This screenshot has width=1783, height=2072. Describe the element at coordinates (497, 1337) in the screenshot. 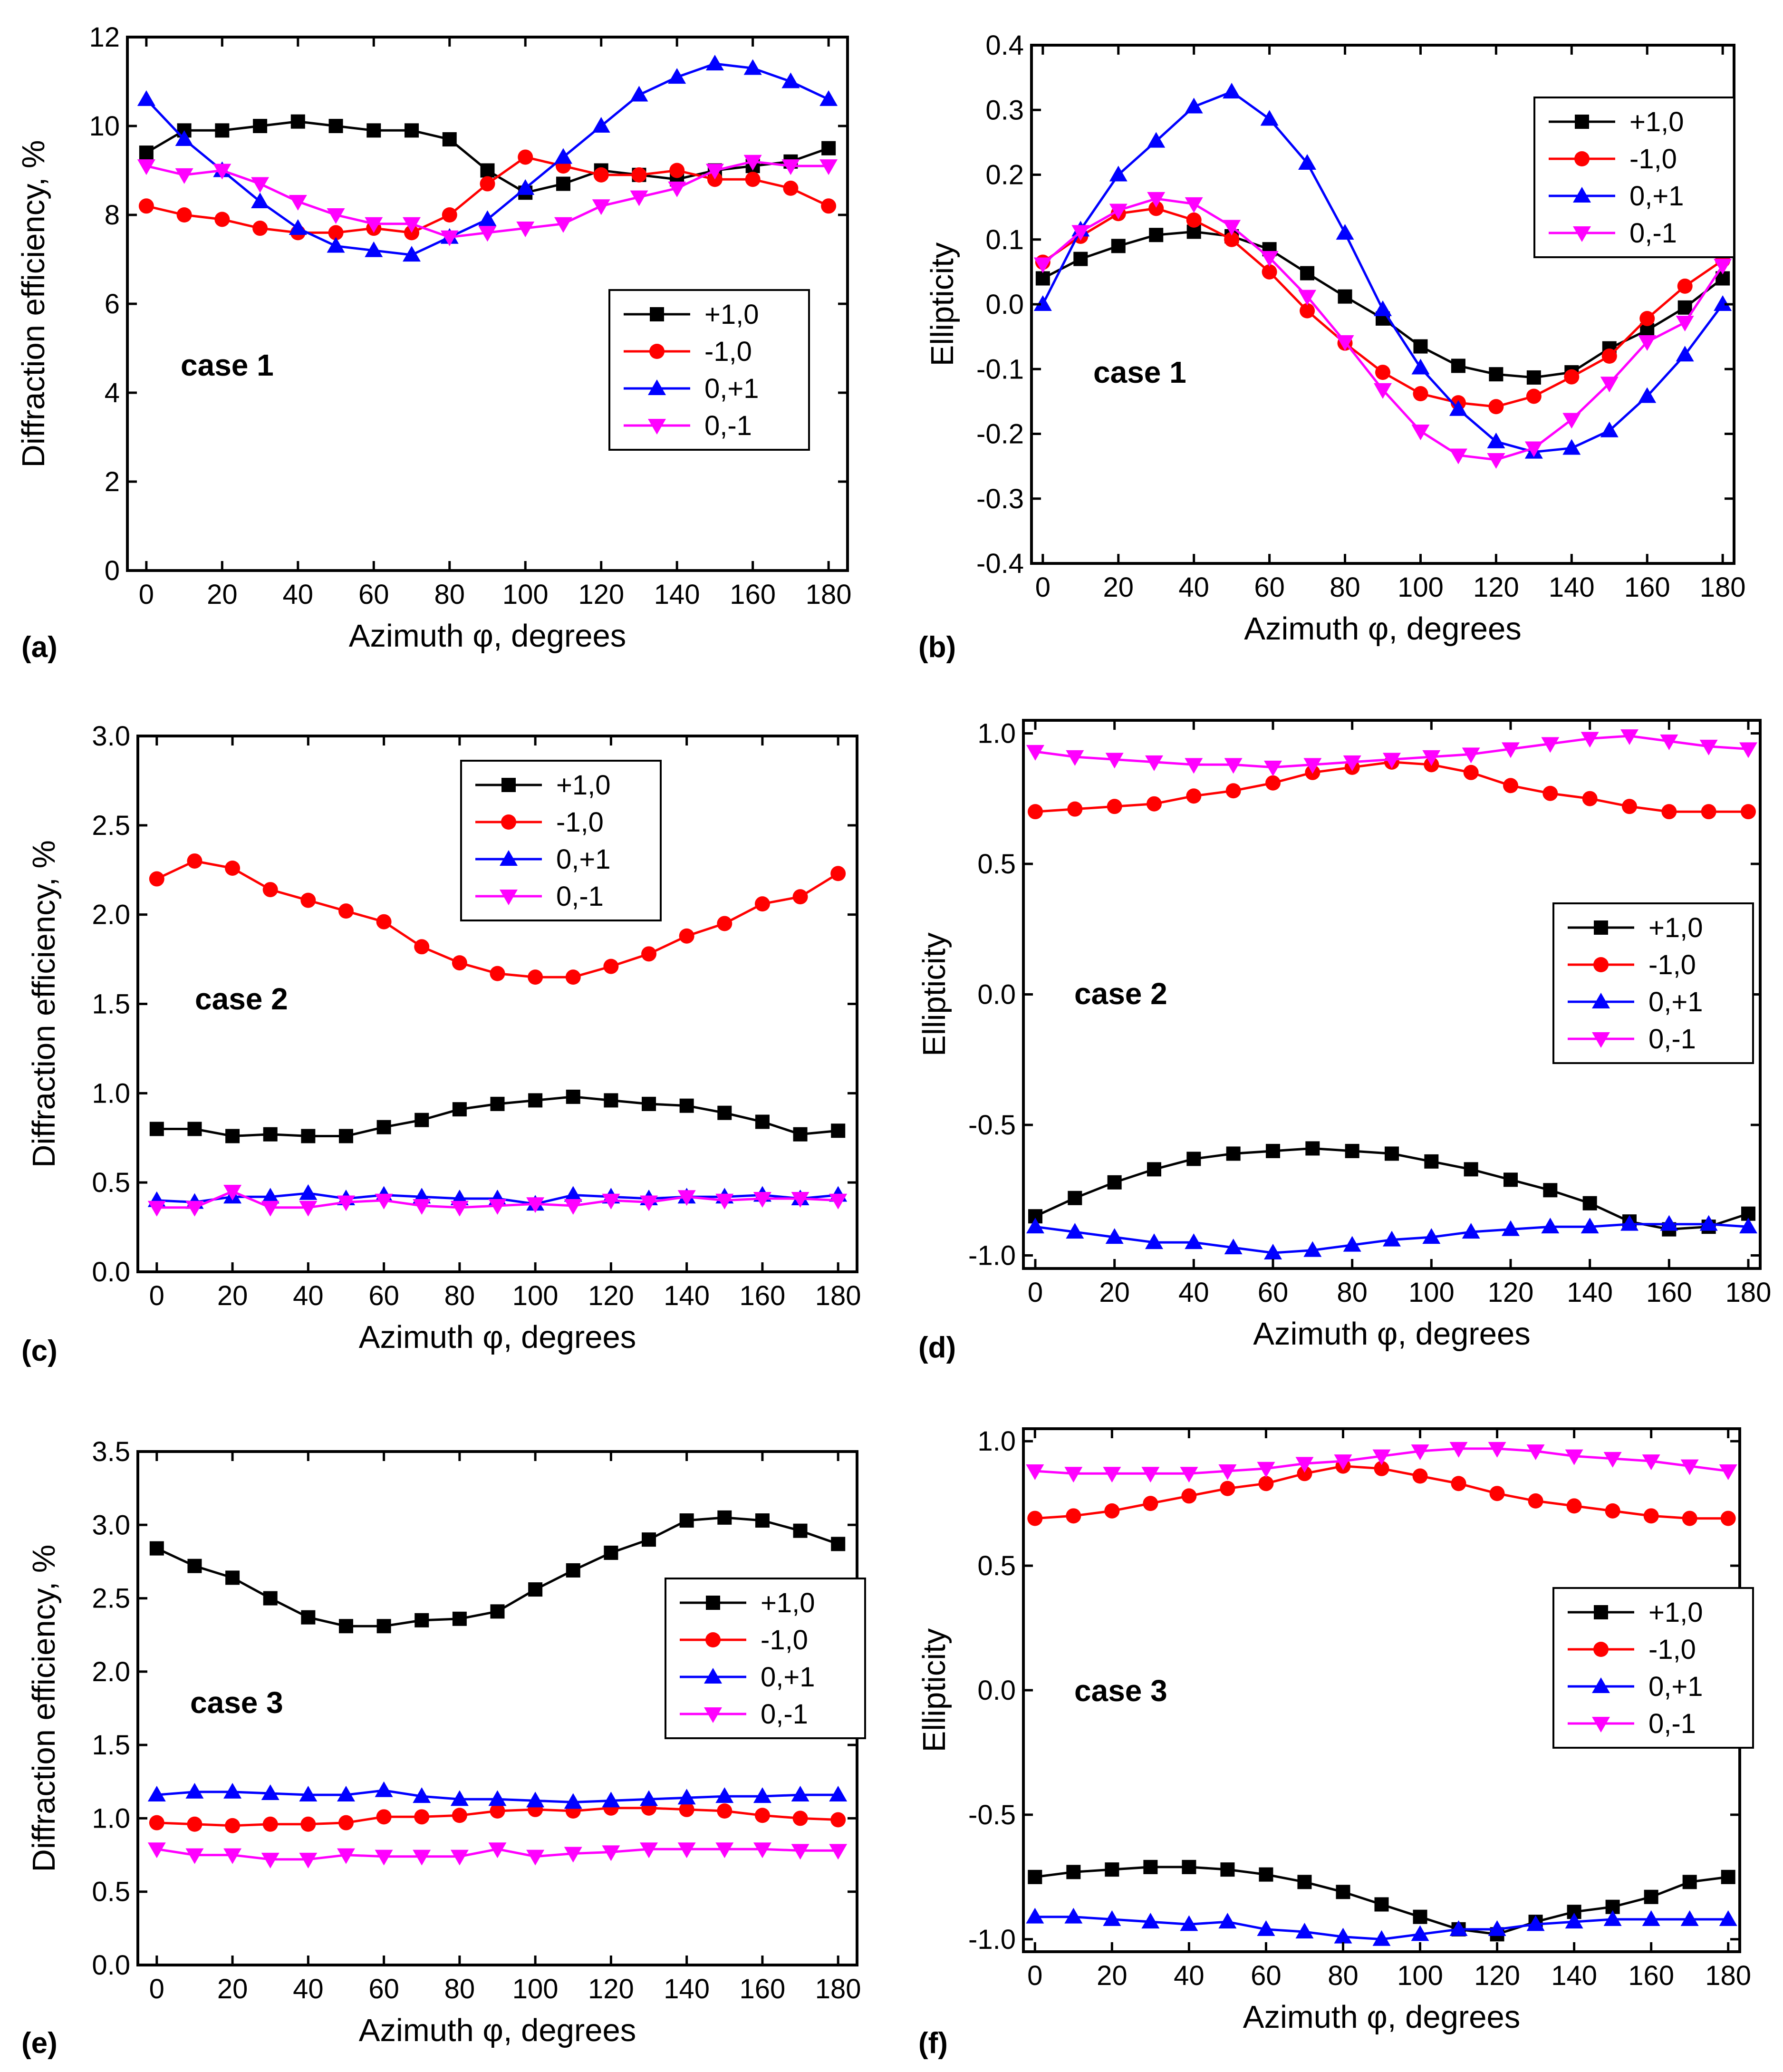

I see `x-axis-title-c: Azimuth φ, degrees` at that location.